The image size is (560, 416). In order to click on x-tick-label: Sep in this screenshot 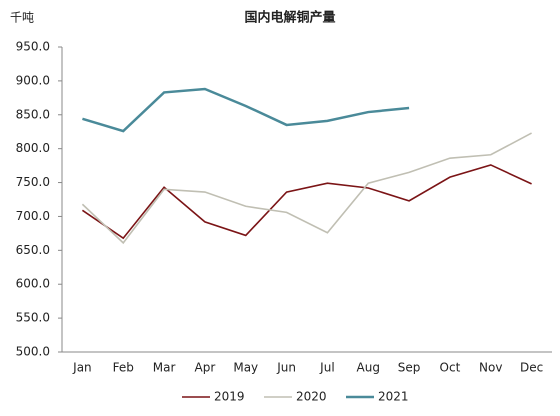, I will do `click(409, 368)`.